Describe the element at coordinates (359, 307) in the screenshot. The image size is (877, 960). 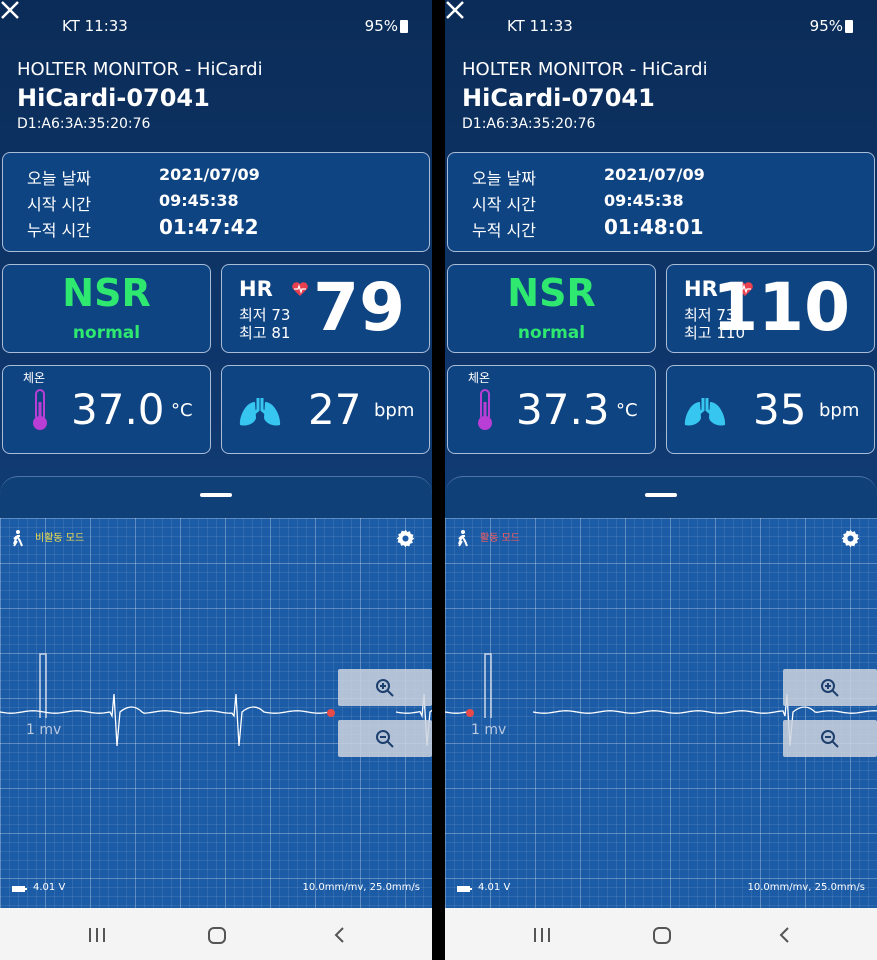
I see `hr-value: 79` at that location.